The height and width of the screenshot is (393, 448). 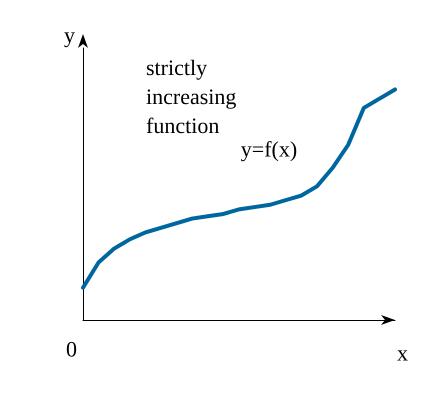 What do you see at coordinates (69, 35) in the screenshot?
I see `y-axis-title: y` at bounding box center [69, 35].